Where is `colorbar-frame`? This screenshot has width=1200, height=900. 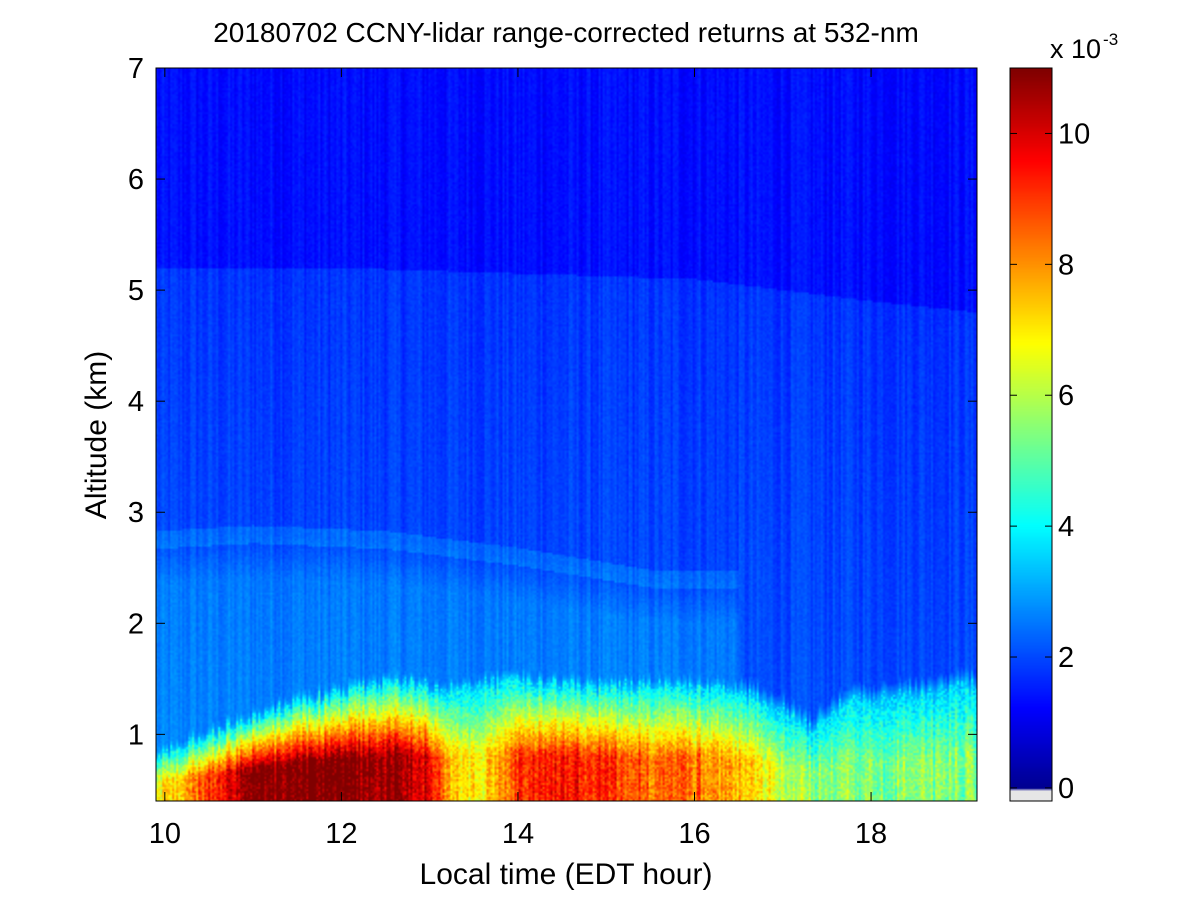
colorbar-frame is located at coordinates (1031, 434).